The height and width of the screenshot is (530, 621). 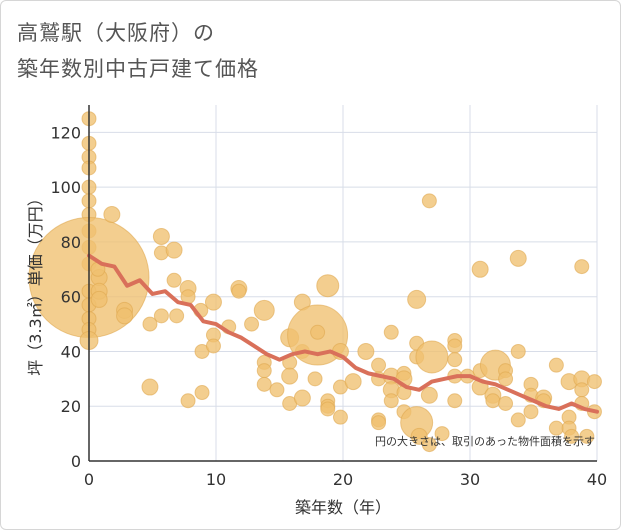 What do you see at coordinates (138, 69) in the screenshot?
I see `chart-title-line2: 築年数別中古戸建て価格` at bounding box center [138, 69].